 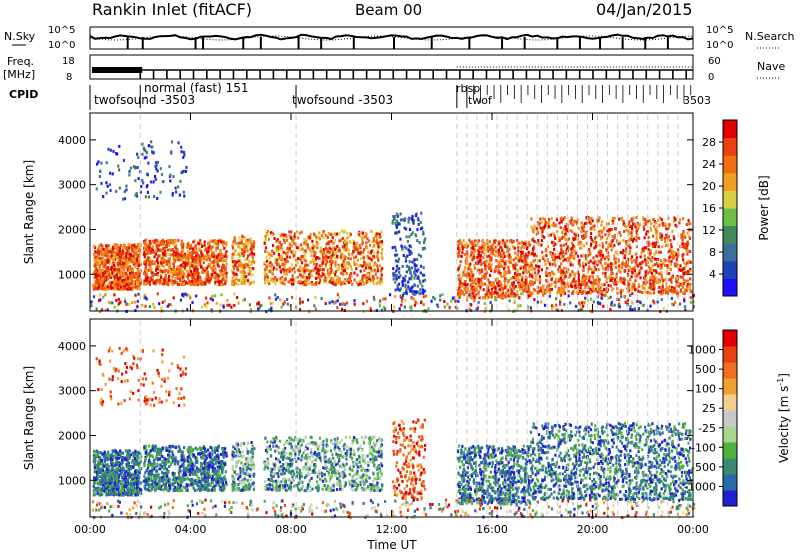 What do you see at coordinates (468, 88) in the screenshot?
I see `cpid-program-4: rbsp` at bounding box center [468, 88].